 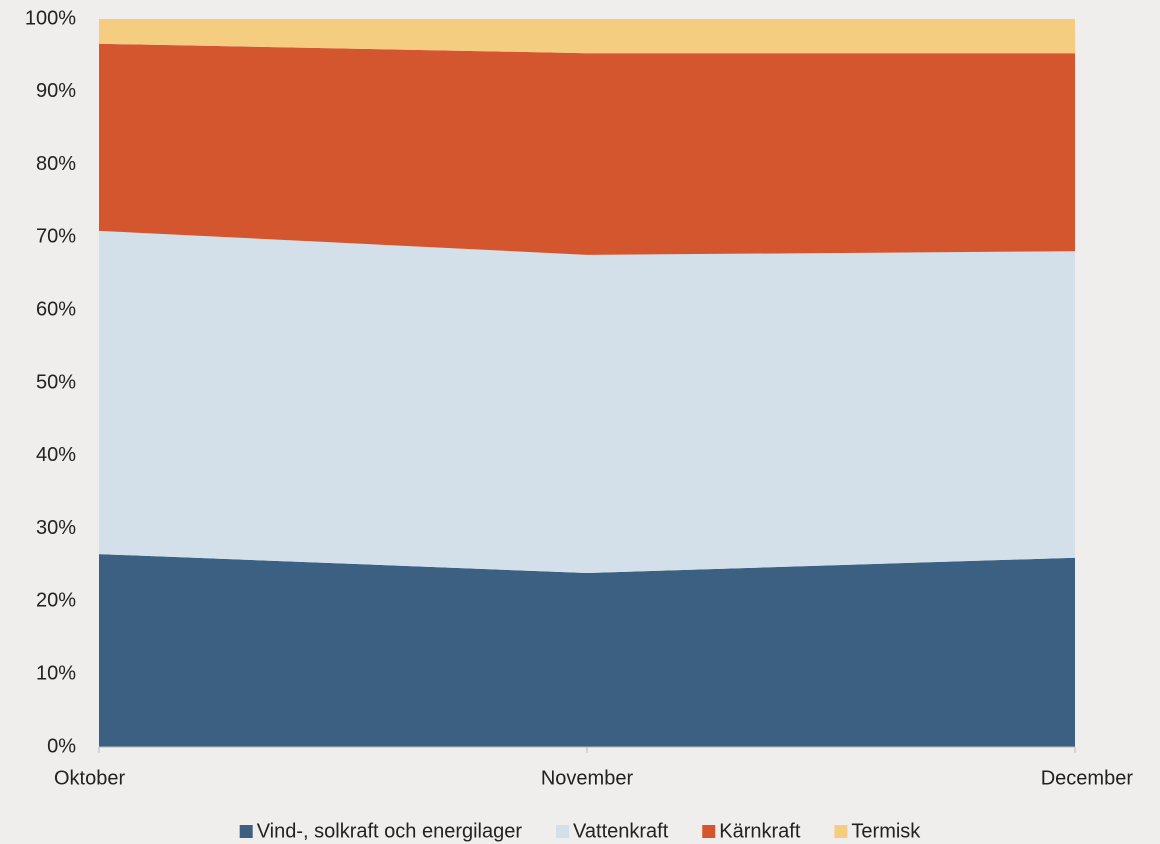 I want to click on legend-label: Vind-, solkraft och energilager, so click(x=390, y=831).